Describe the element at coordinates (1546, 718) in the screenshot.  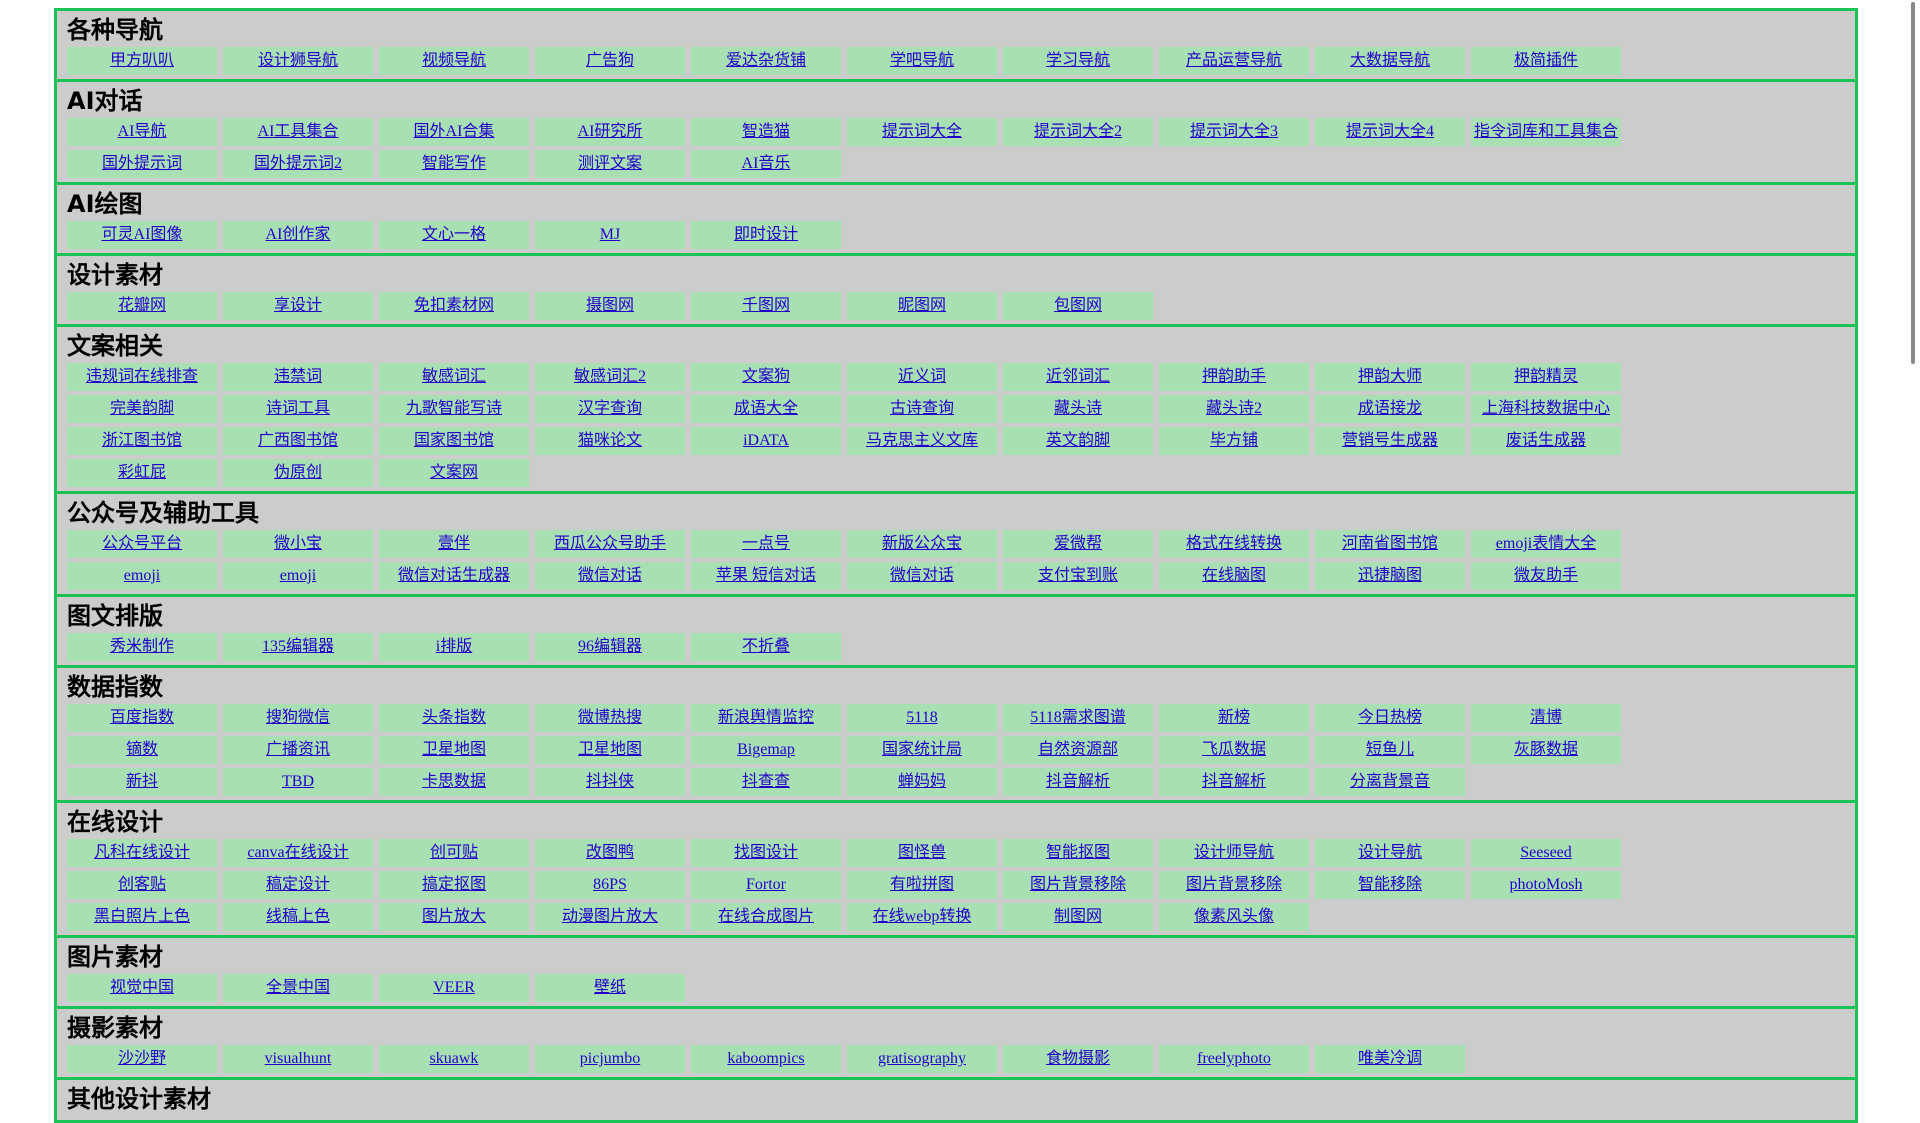
I see `nav-link: 清博` at that location.